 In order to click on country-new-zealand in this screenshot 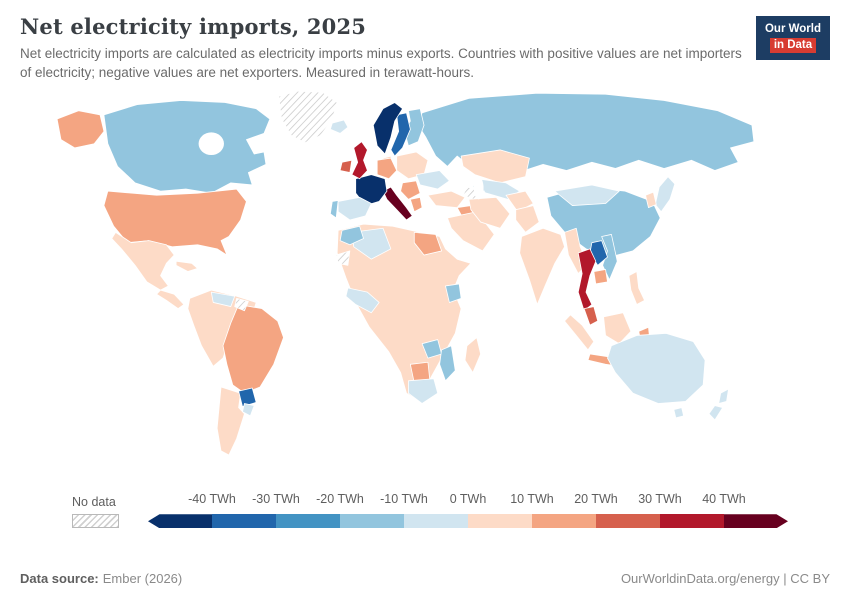, I will do `click(718, 404)`.